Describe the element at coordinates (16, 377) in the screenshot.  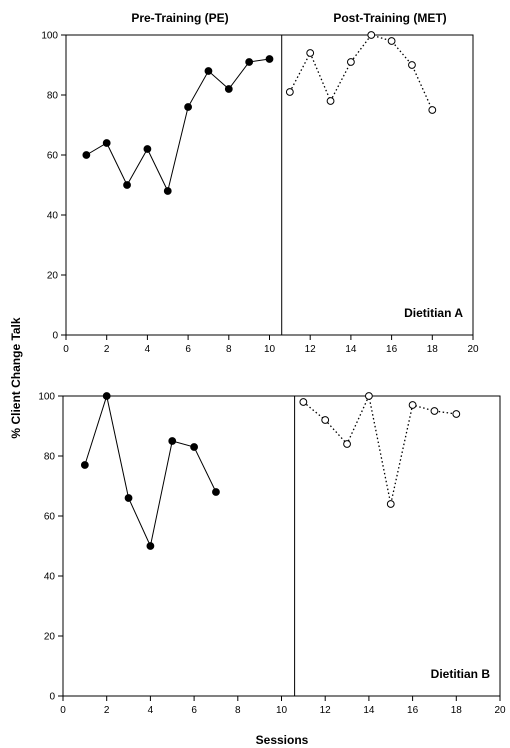
I see `y-axis-title: % Client Change Talk` at that location.